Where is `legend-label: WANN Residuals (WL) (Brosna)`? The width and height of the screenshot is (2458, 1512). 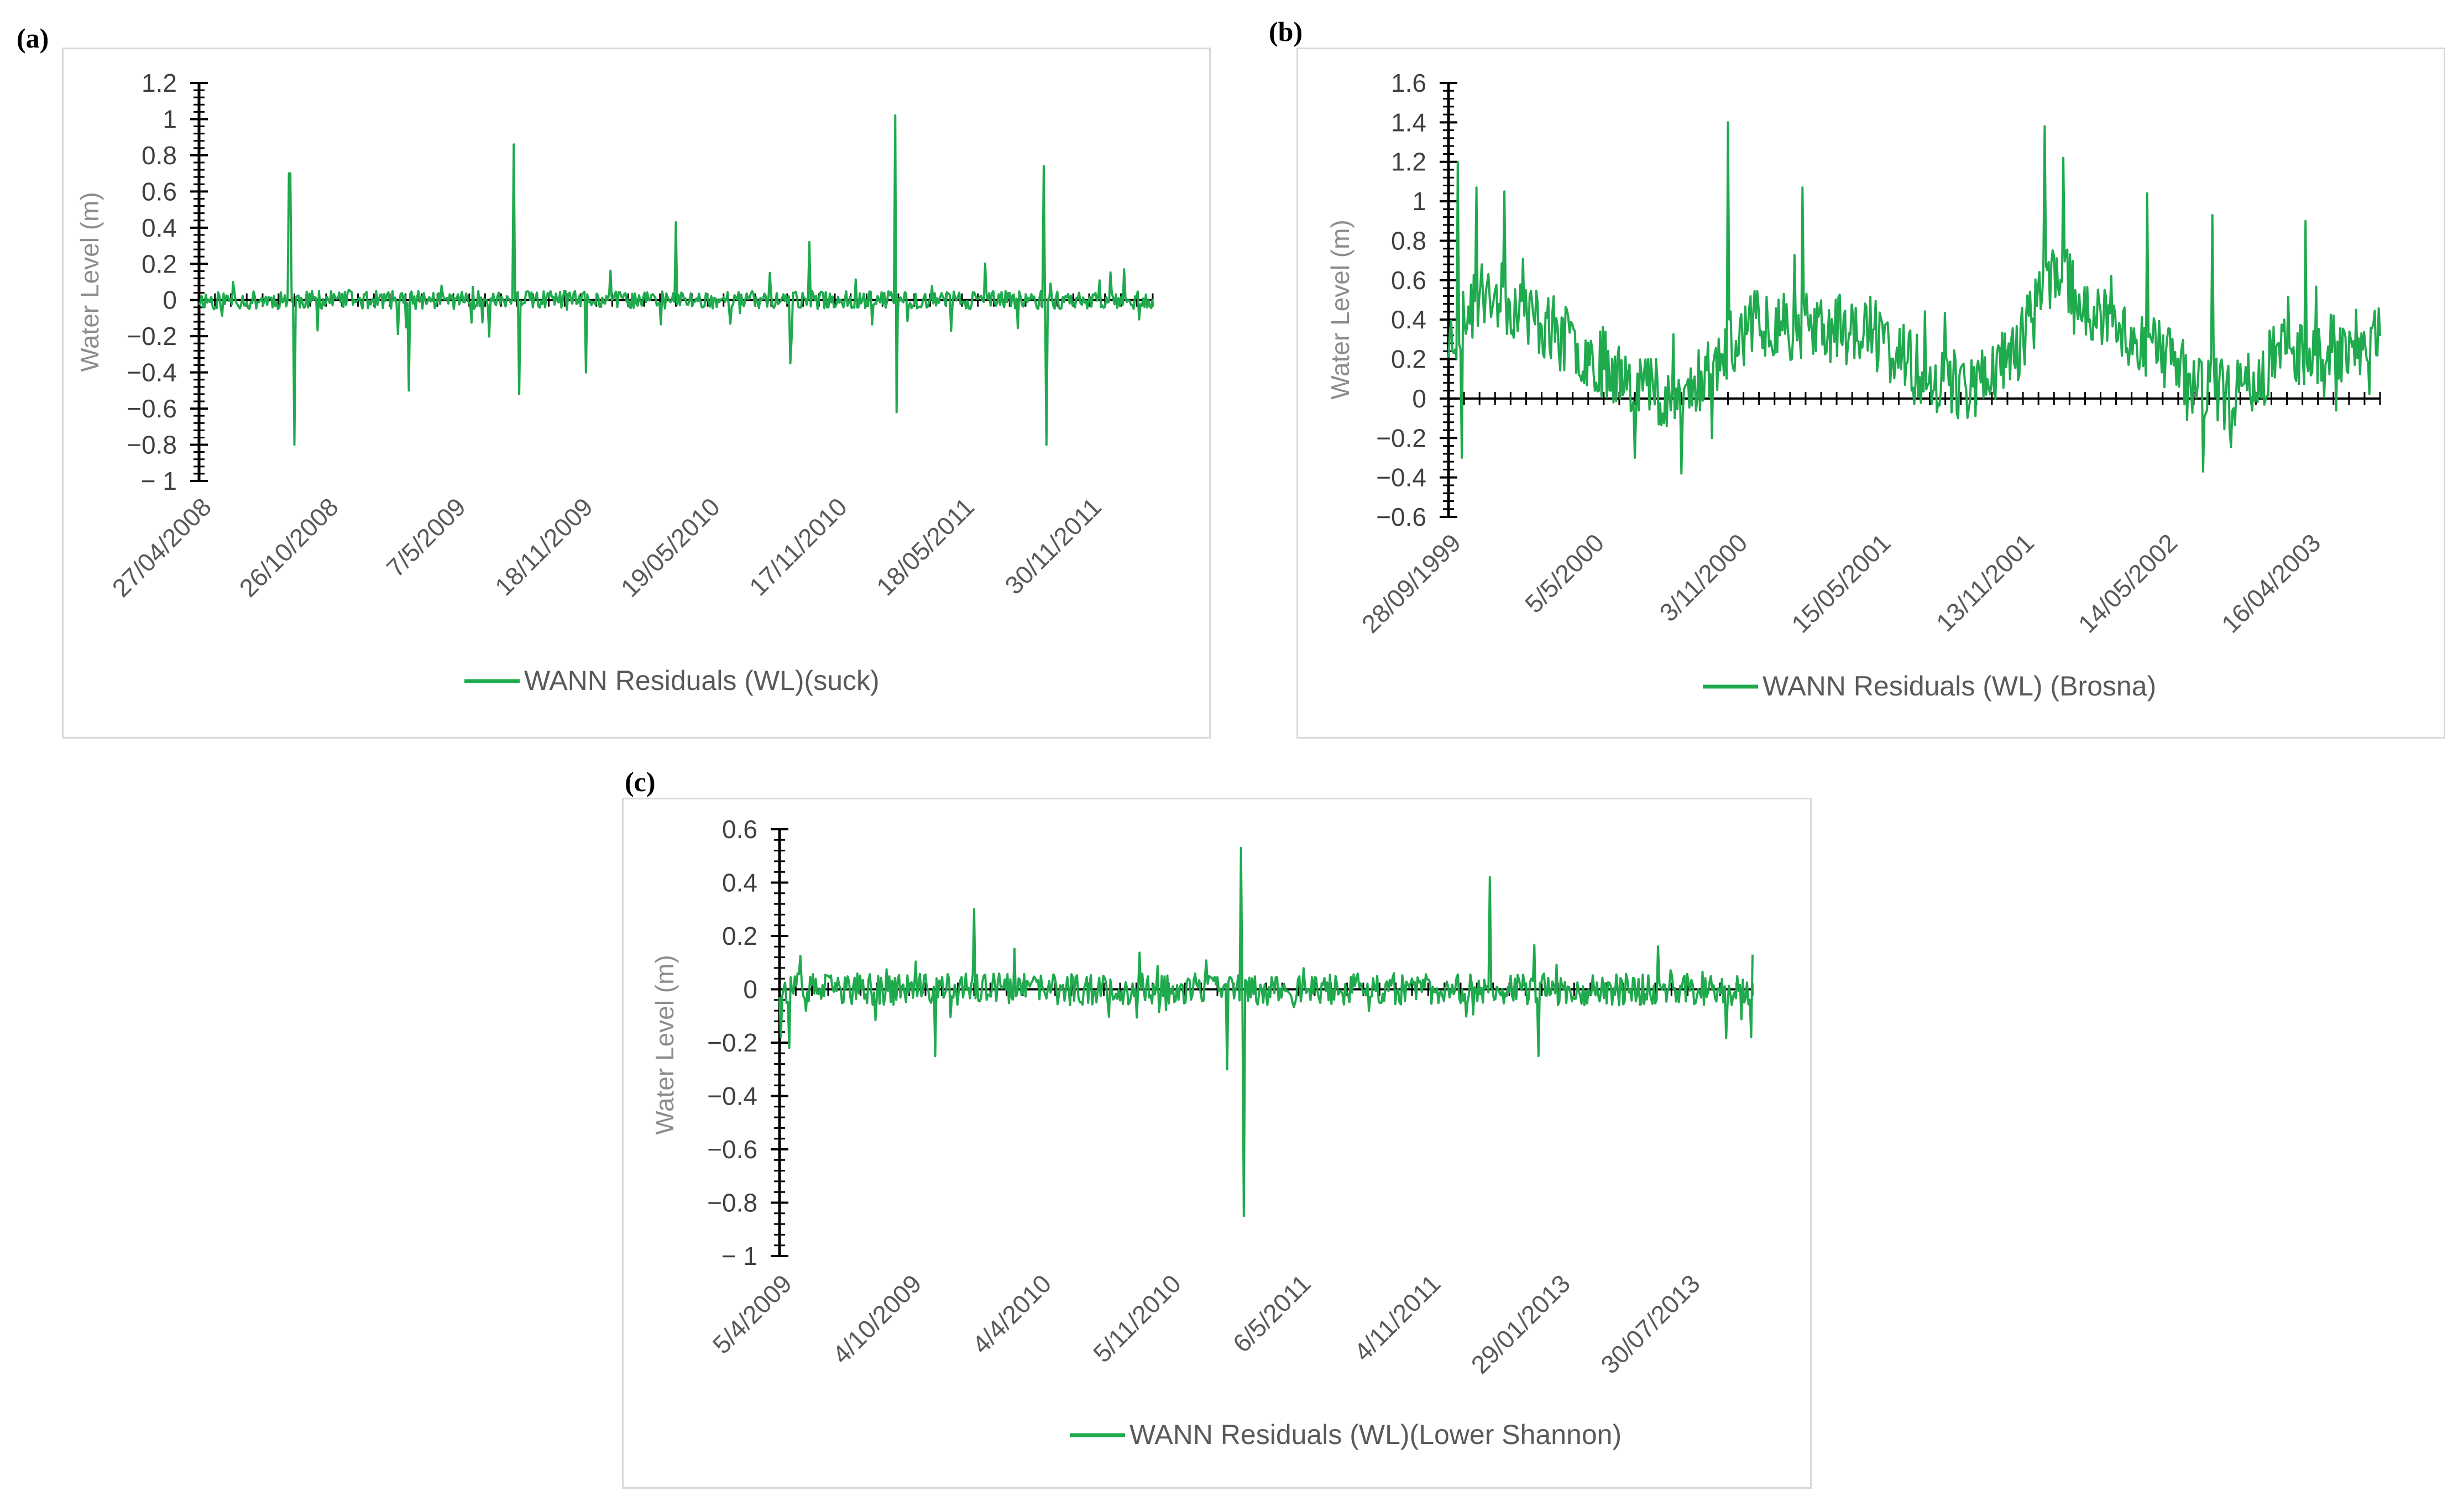
legend-label: WANN Residuals (WL) (Brosna) is located at coordinates (1959, 686).